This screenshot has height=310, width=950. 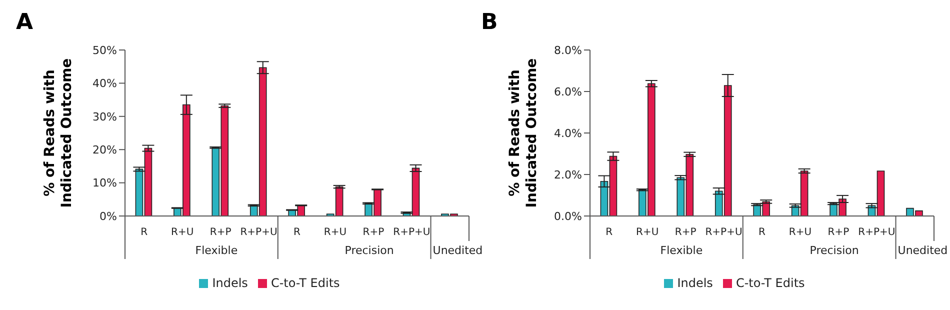 I want to click on y-tick-label: 30%, so click(x=104, y=117).